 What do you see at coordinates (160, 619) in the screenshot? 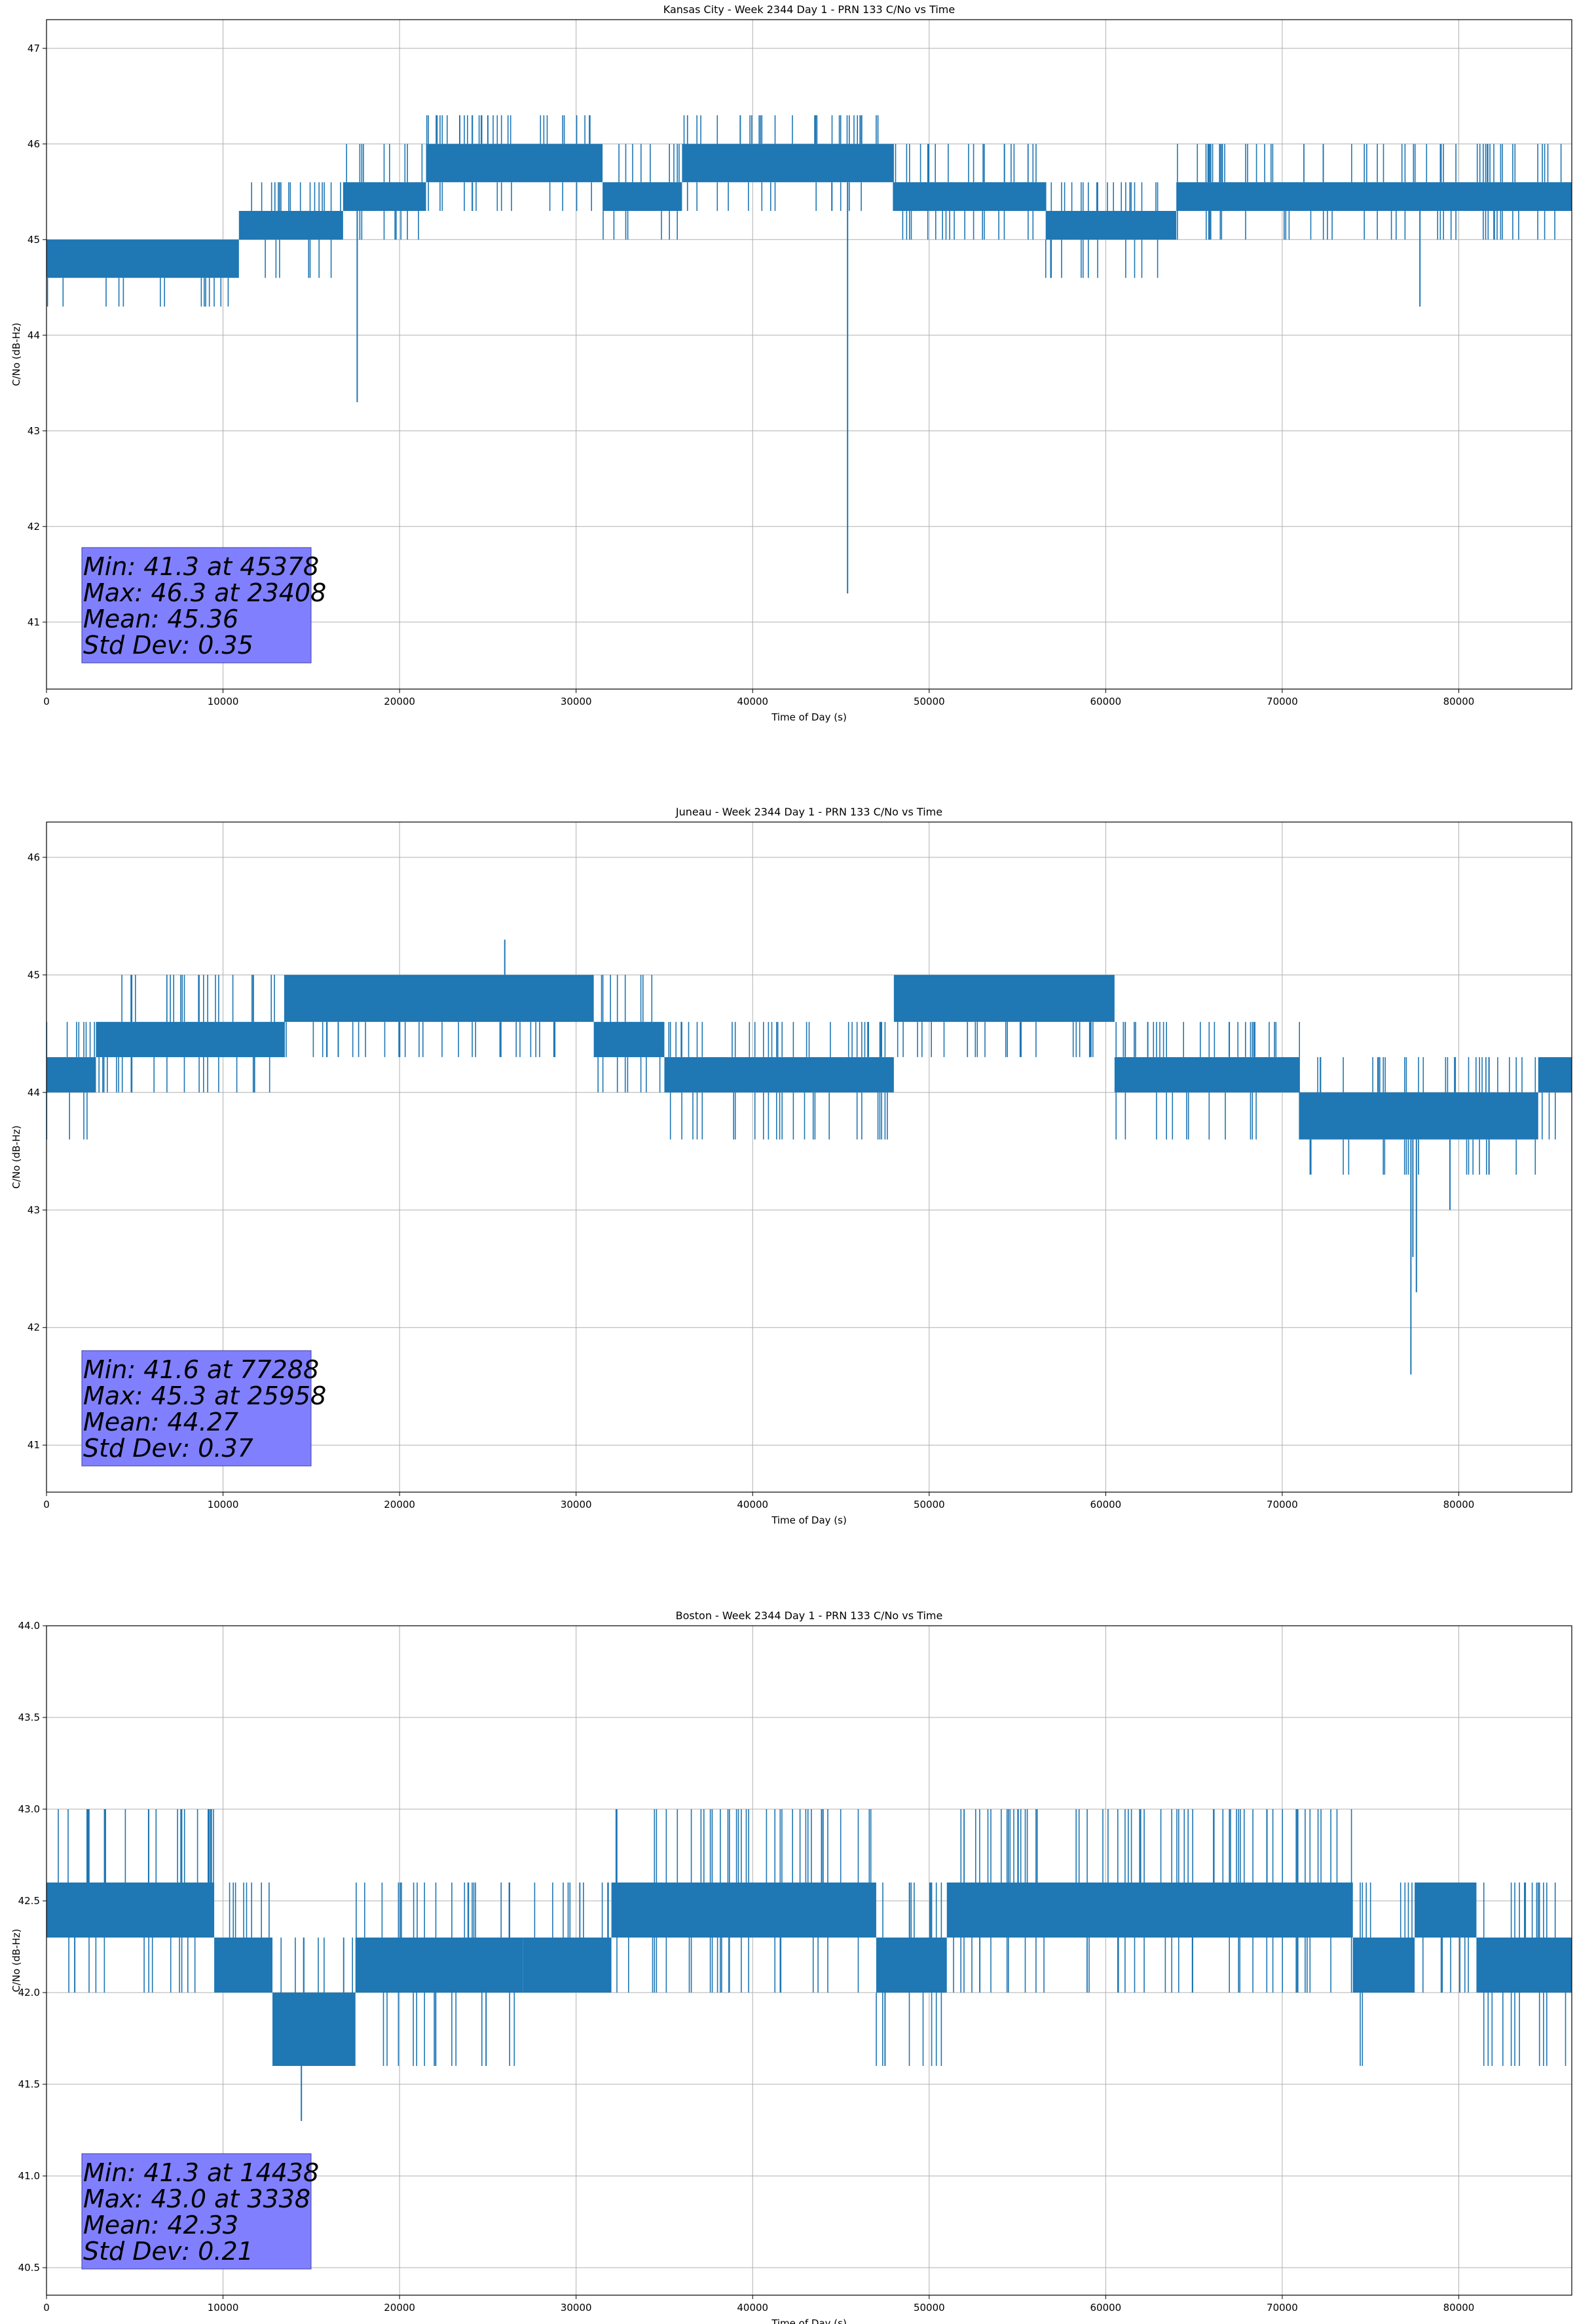
I see `stats-line: Mean: 45.36` at bounding box center [160, 619].